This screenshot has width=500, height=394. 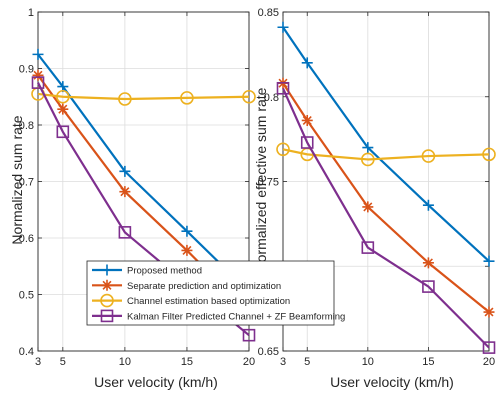 I want to click on right-y-tick-label: 0.65, so click(x=268, y=352).